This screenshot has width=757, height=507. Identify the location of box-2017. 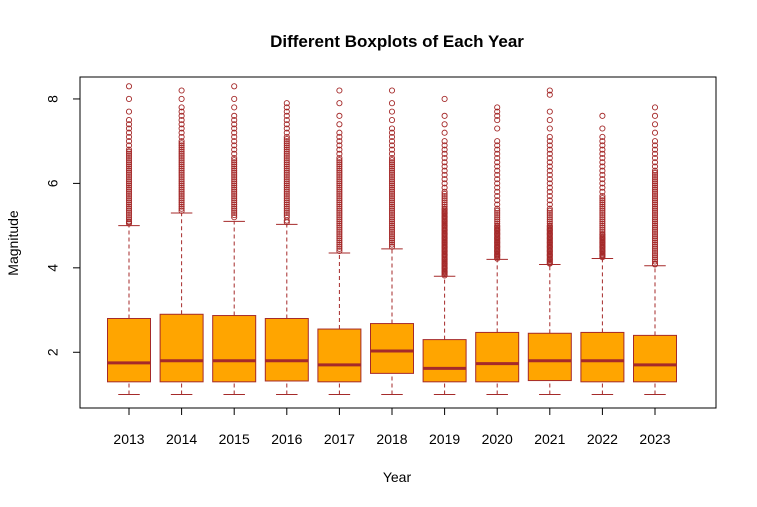
(339, 241).